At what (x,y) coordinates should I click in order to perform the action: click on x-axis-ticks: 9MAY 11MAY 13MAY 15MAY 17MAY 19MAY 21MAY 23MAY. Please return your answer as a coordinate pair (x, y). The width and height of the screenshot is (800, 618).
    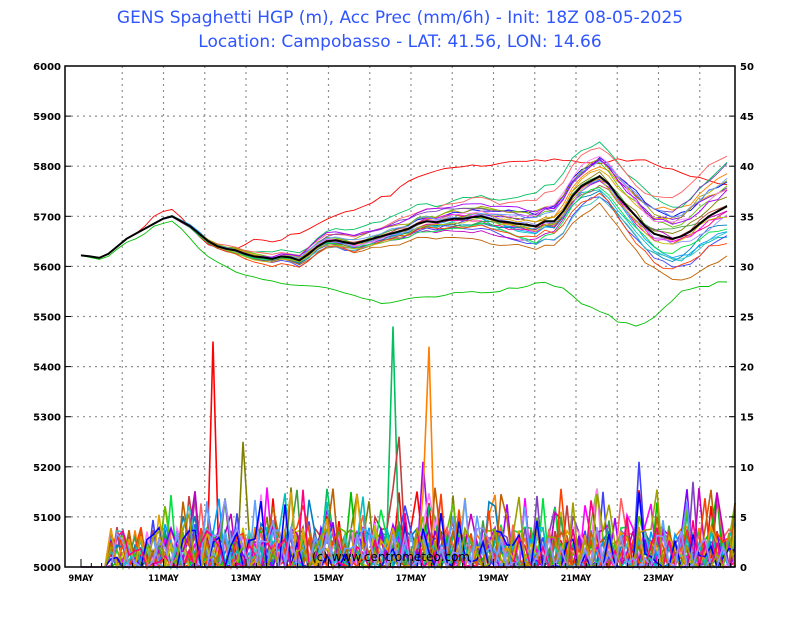
    Looking at the image, I should click on (400, 571).